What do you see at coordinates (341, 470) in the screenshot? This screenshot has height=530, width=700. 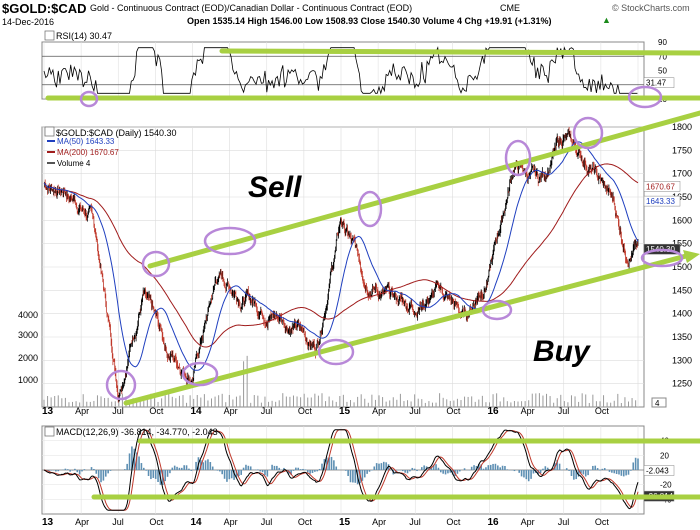 I see `macd-line` at bounding box center [341, 470].